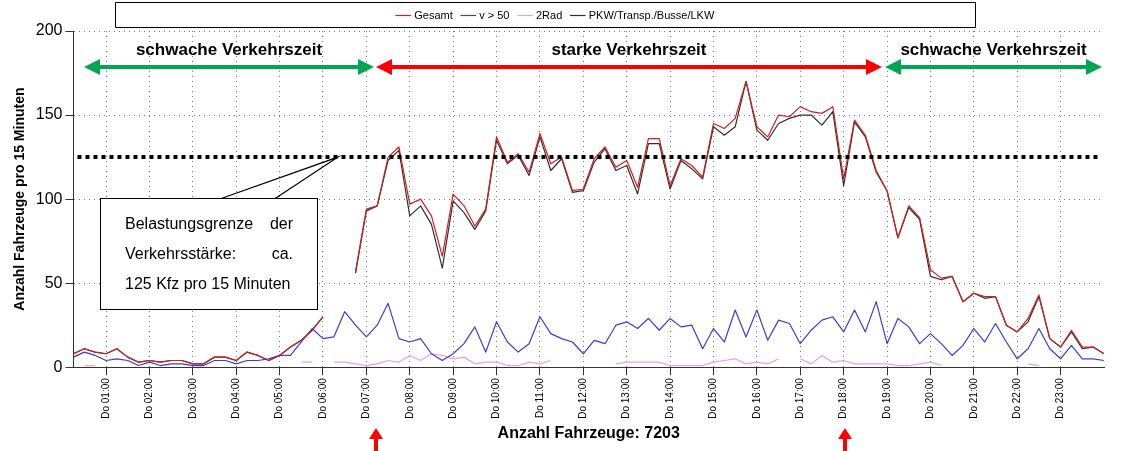 The image size is (1128, 451). I want to click on x-tick-label: Do 19:00, so click(886, 398).